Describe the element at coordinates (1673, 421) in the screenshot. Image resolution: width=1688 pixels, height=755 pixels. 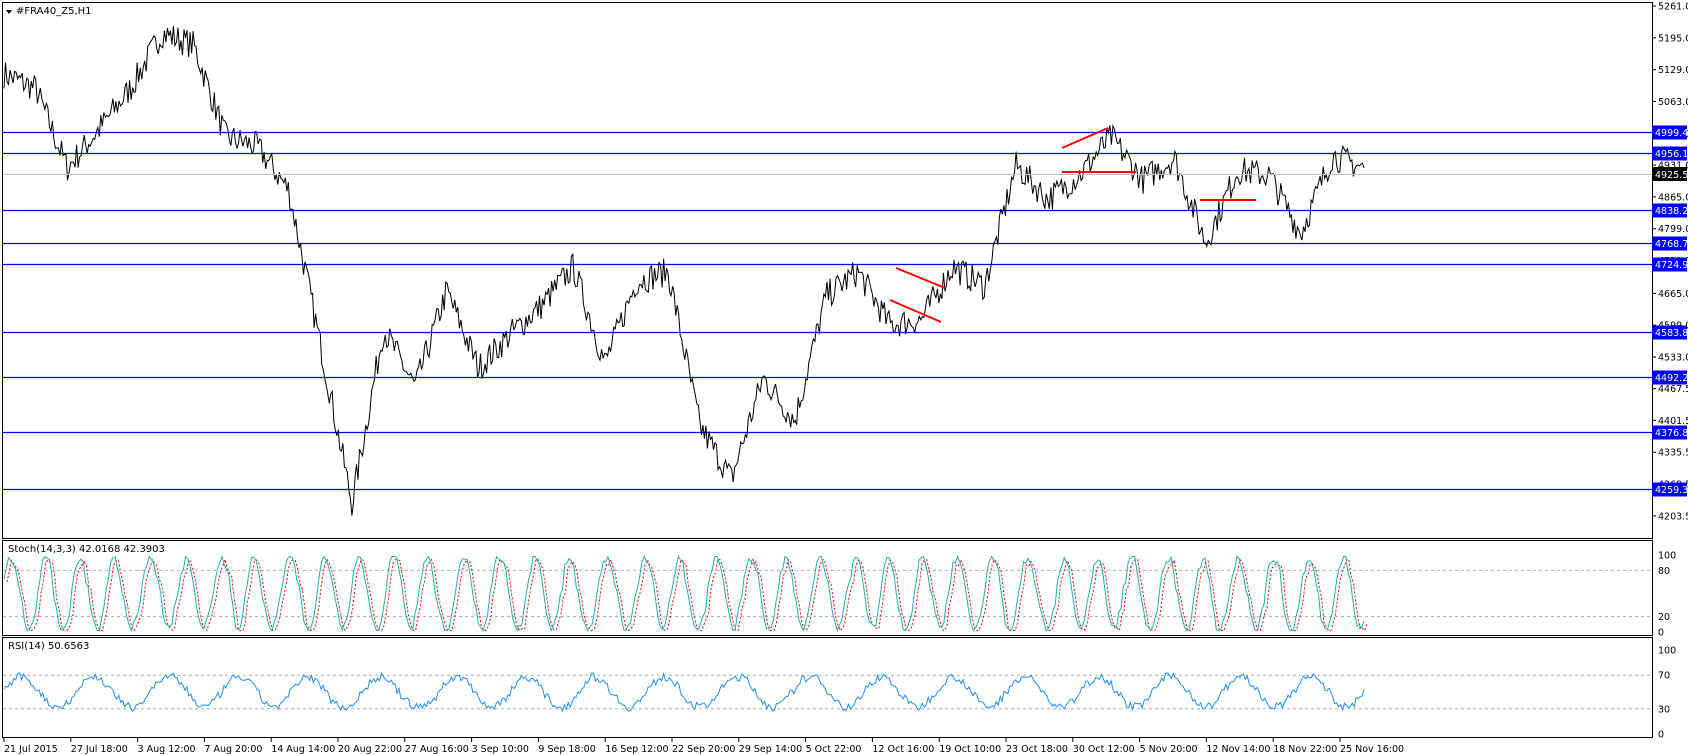
I see `price-tick-label: 4401.5` at that location.